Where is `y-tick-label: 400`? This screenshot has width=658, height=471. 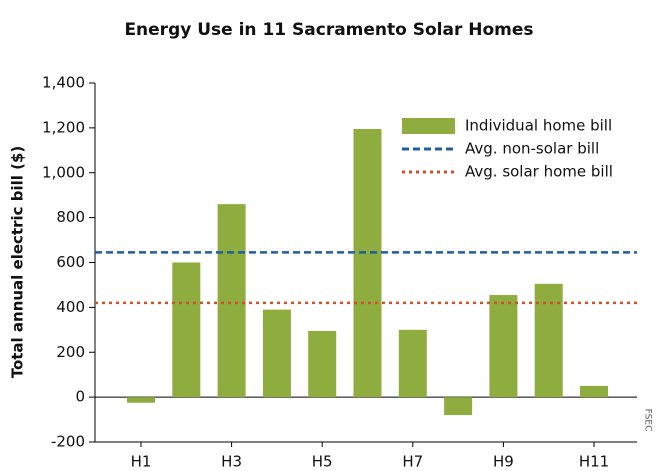 y-tick-label: 400 is located at coordinates (70, 307).